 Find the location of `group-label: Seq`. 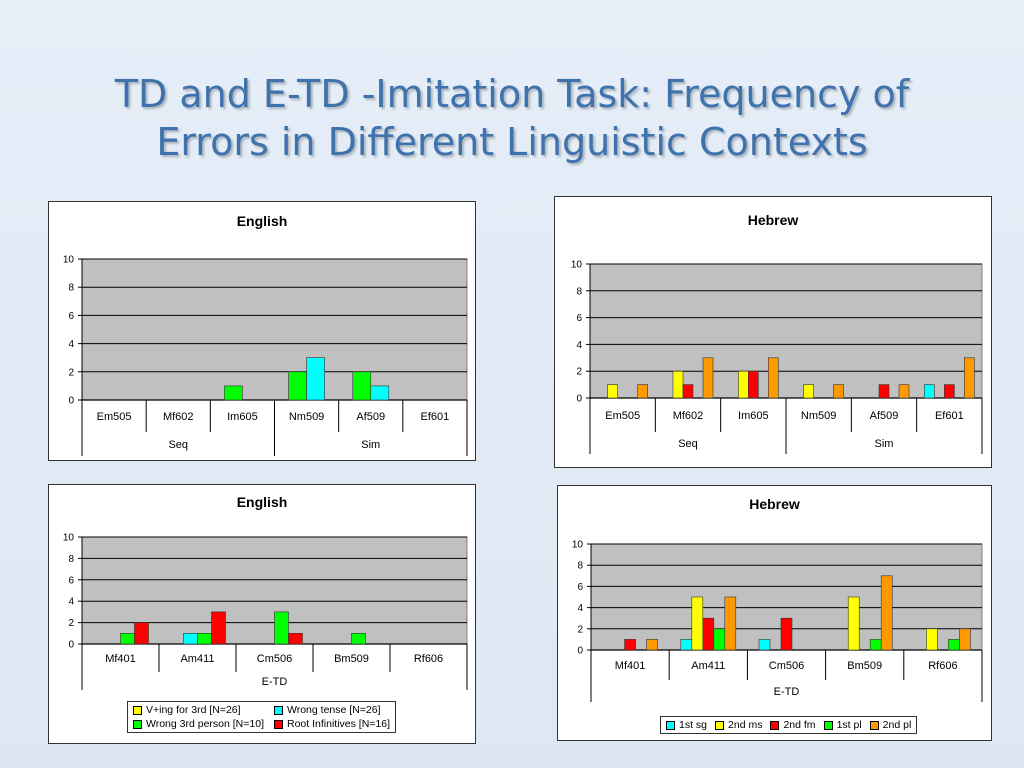

group-label: Seq is located at coordinates (688, 444).